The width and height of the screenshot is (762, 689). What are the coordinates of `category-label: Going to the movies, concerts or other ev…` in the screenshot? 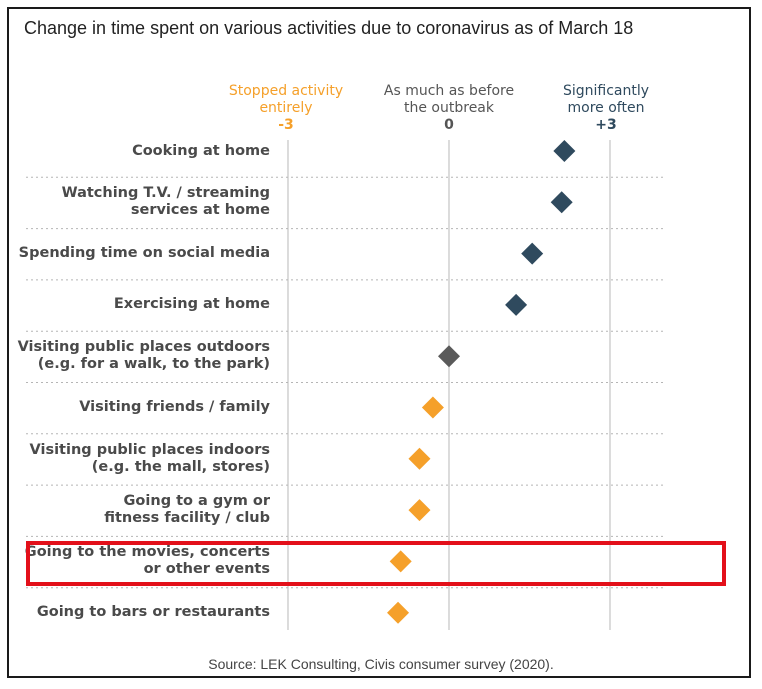 It's located at (147, 561).